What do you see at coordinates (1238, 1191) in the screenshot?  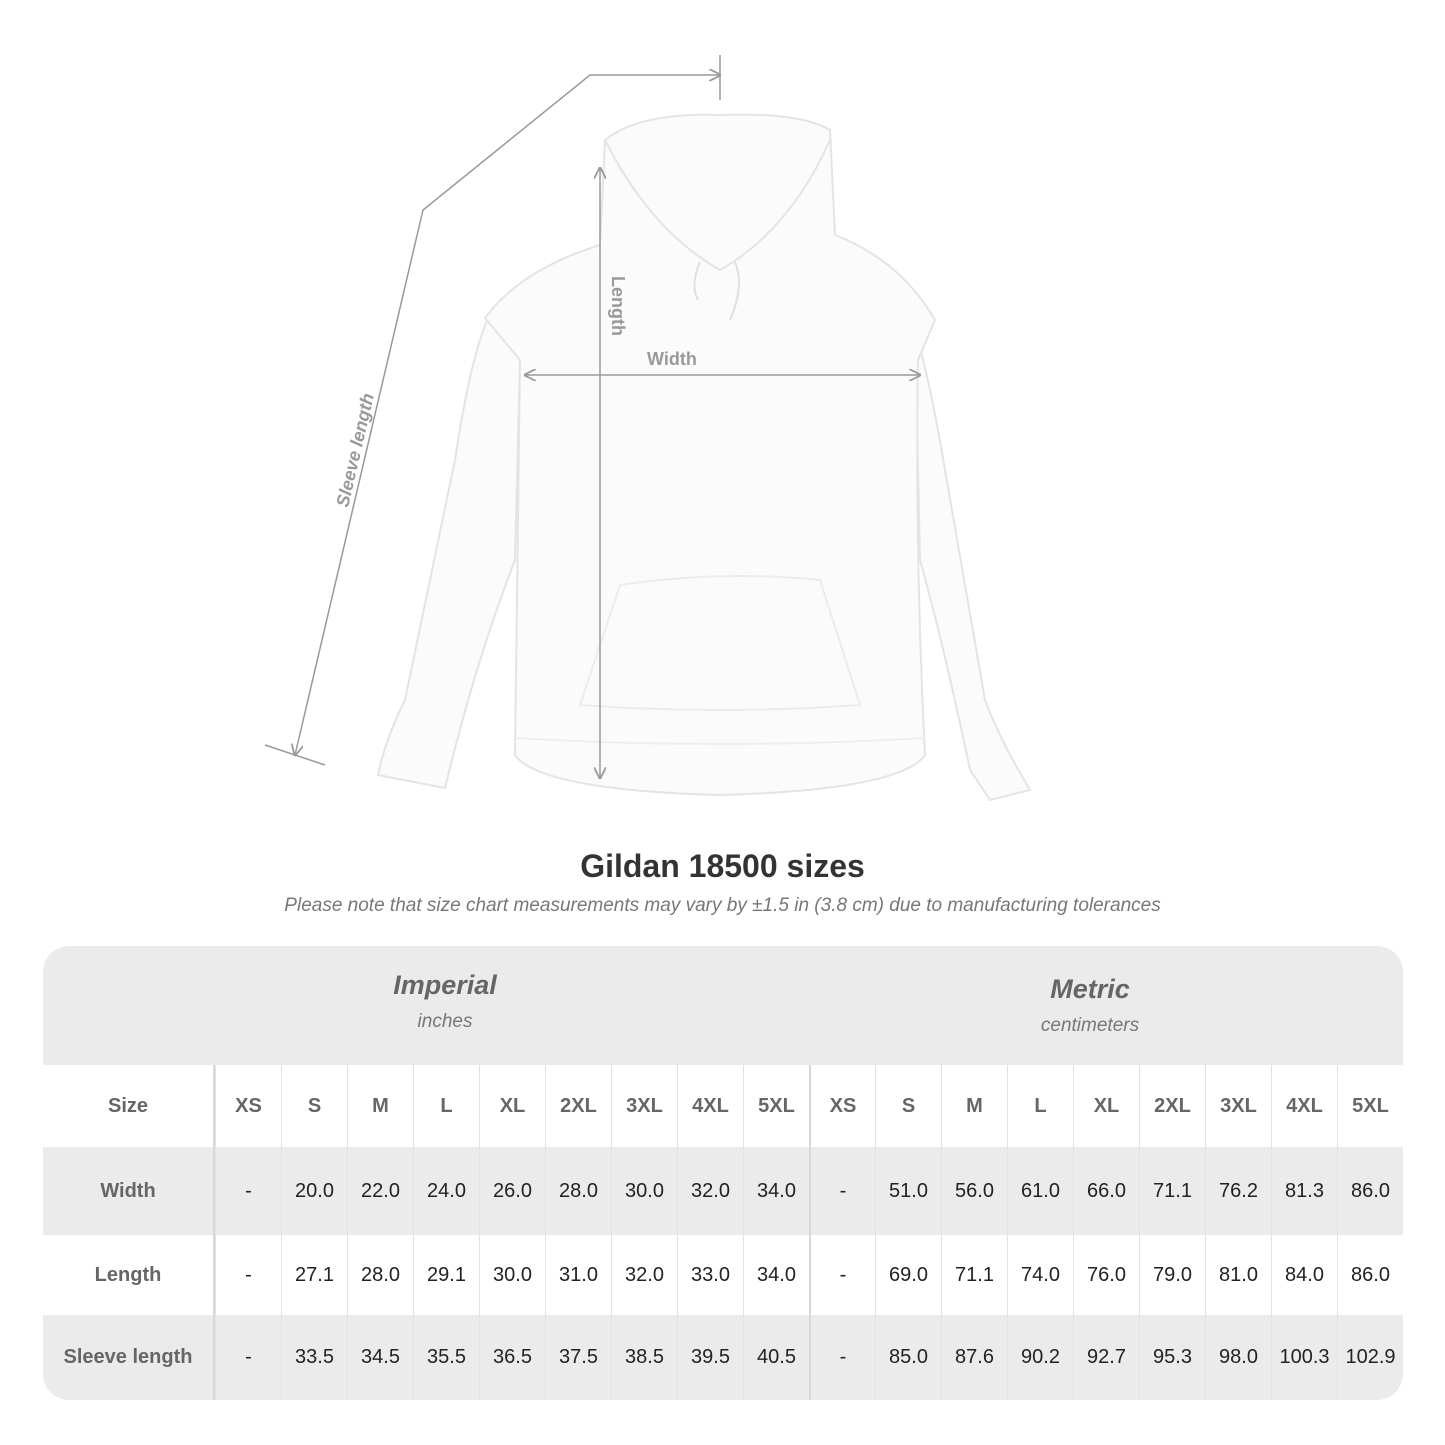 I see `table-cell: 76.2` at bounding box center [1238, 1191].